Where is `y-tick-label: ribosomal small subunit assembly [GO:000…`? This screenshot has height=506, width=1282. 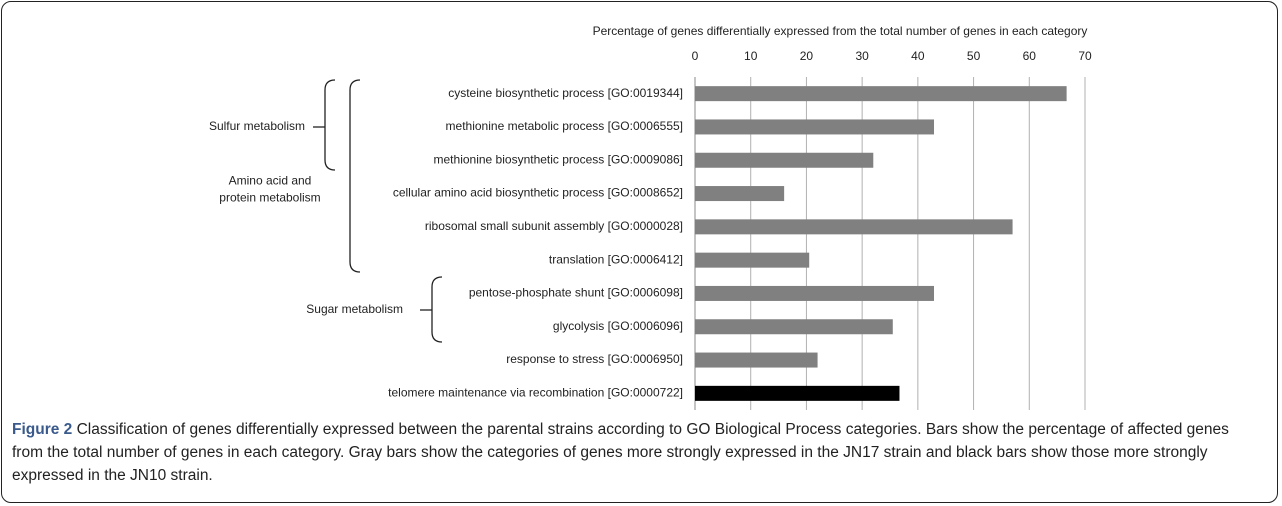 y-tick-label: ribosomal small subunit assembly [GO:000… is located at coordinates (554, 226).